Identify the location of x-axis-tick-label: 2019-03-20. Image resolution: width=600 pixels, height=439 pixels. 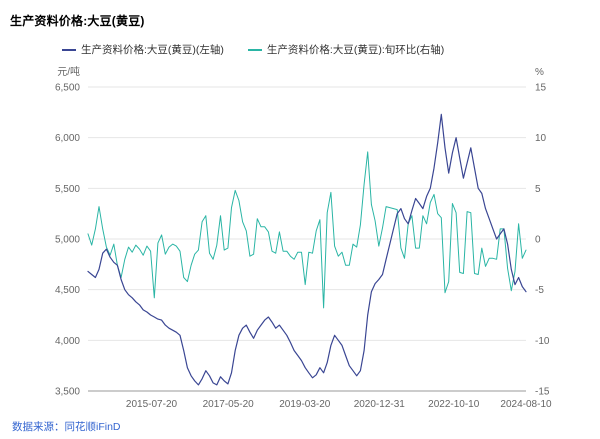
(305, 404).